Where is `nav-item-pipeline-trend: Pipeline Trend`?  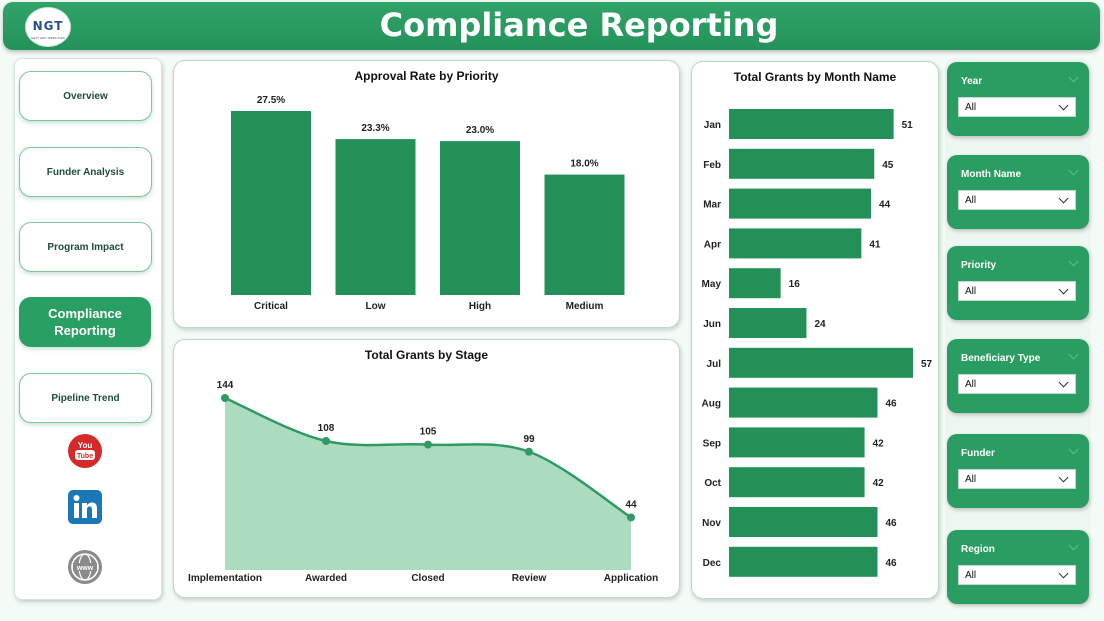 nav-item-pipeline-trend: Pipeline Trend is located at coordinates (85, 398).